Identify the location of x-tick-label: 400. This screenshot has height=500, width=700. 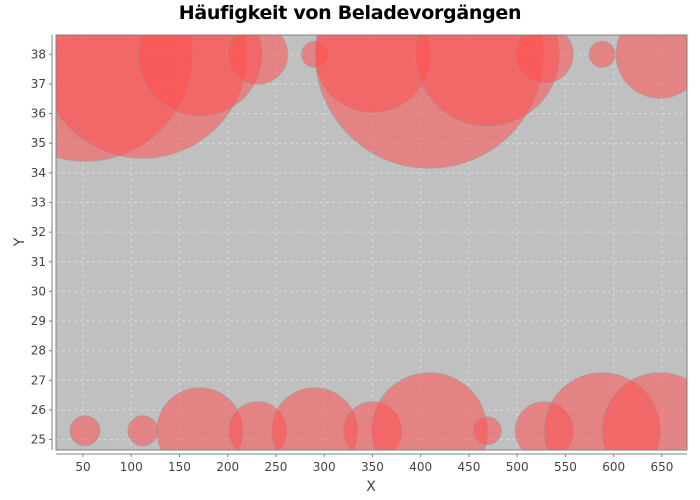
(420, 467).